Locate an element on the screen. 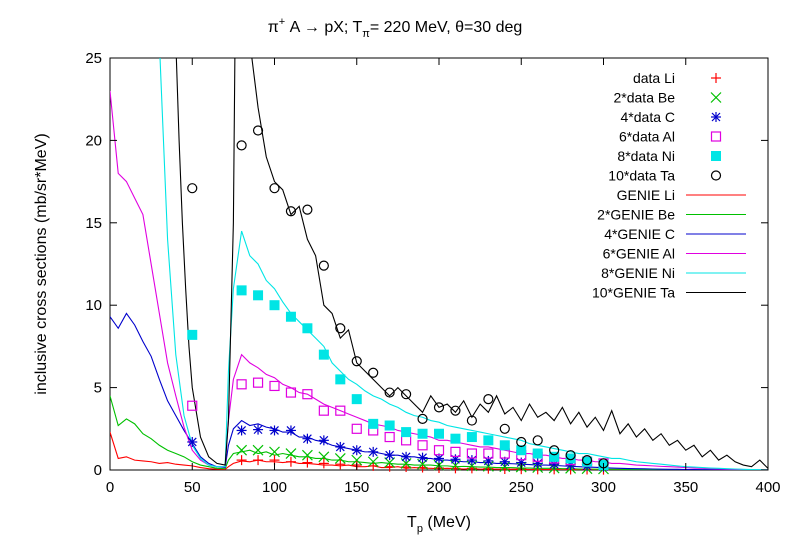  model-line is located at coordinates (439, 432).